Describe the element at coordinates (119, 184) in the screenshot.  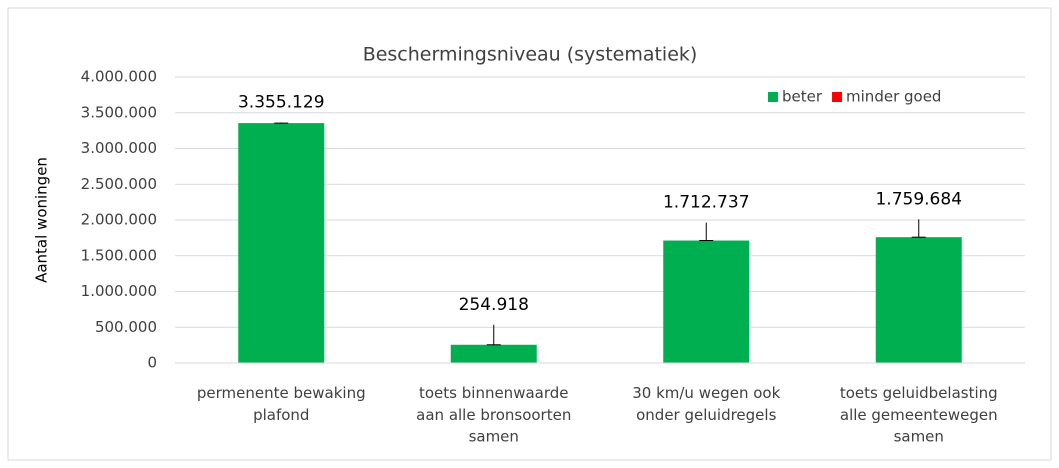
I see `y-tick-label: 2.500.000` at that location.